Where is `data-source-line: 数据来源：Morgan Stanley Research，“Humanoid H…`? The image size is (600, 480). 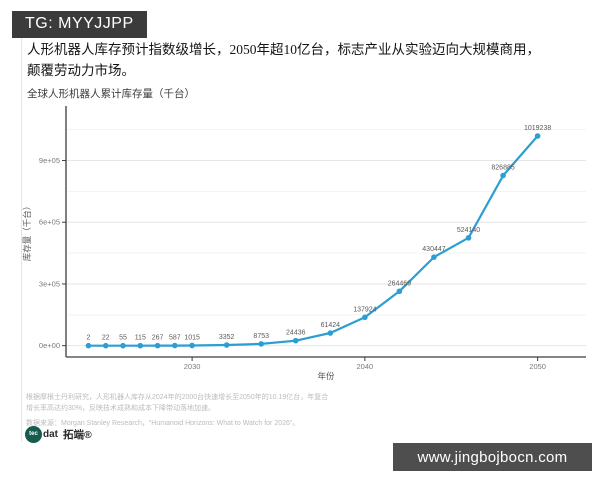 data-source-line: 数据来源：Morgan Stanley Research，“Humanoid H… is located at coordinates (163, 423).